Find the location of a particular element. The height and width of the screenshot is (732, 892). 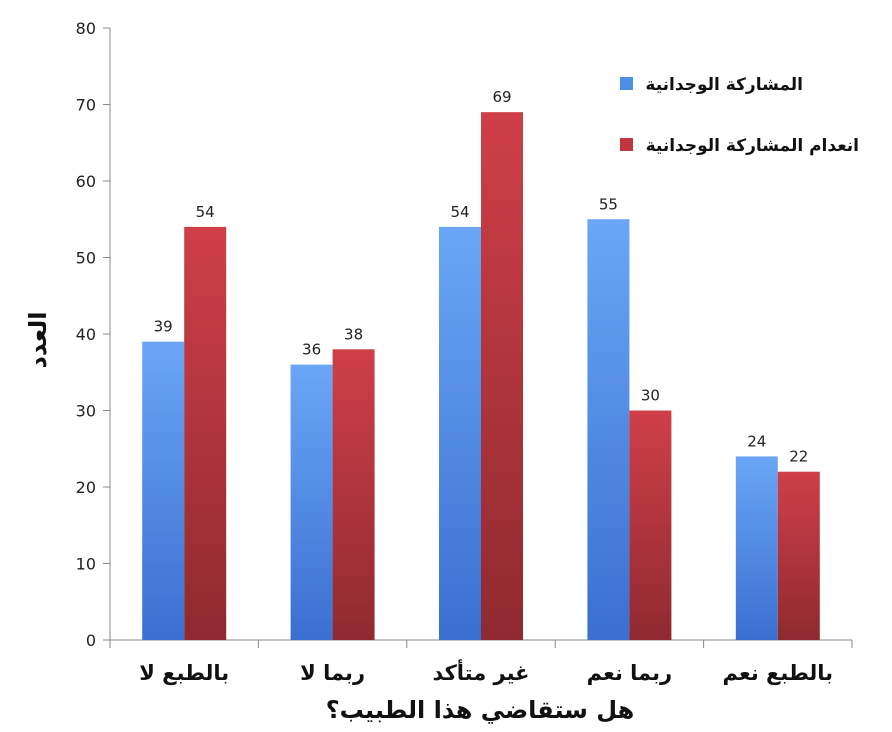

y-axis-title: العدد is located at coordinates (38, 340).